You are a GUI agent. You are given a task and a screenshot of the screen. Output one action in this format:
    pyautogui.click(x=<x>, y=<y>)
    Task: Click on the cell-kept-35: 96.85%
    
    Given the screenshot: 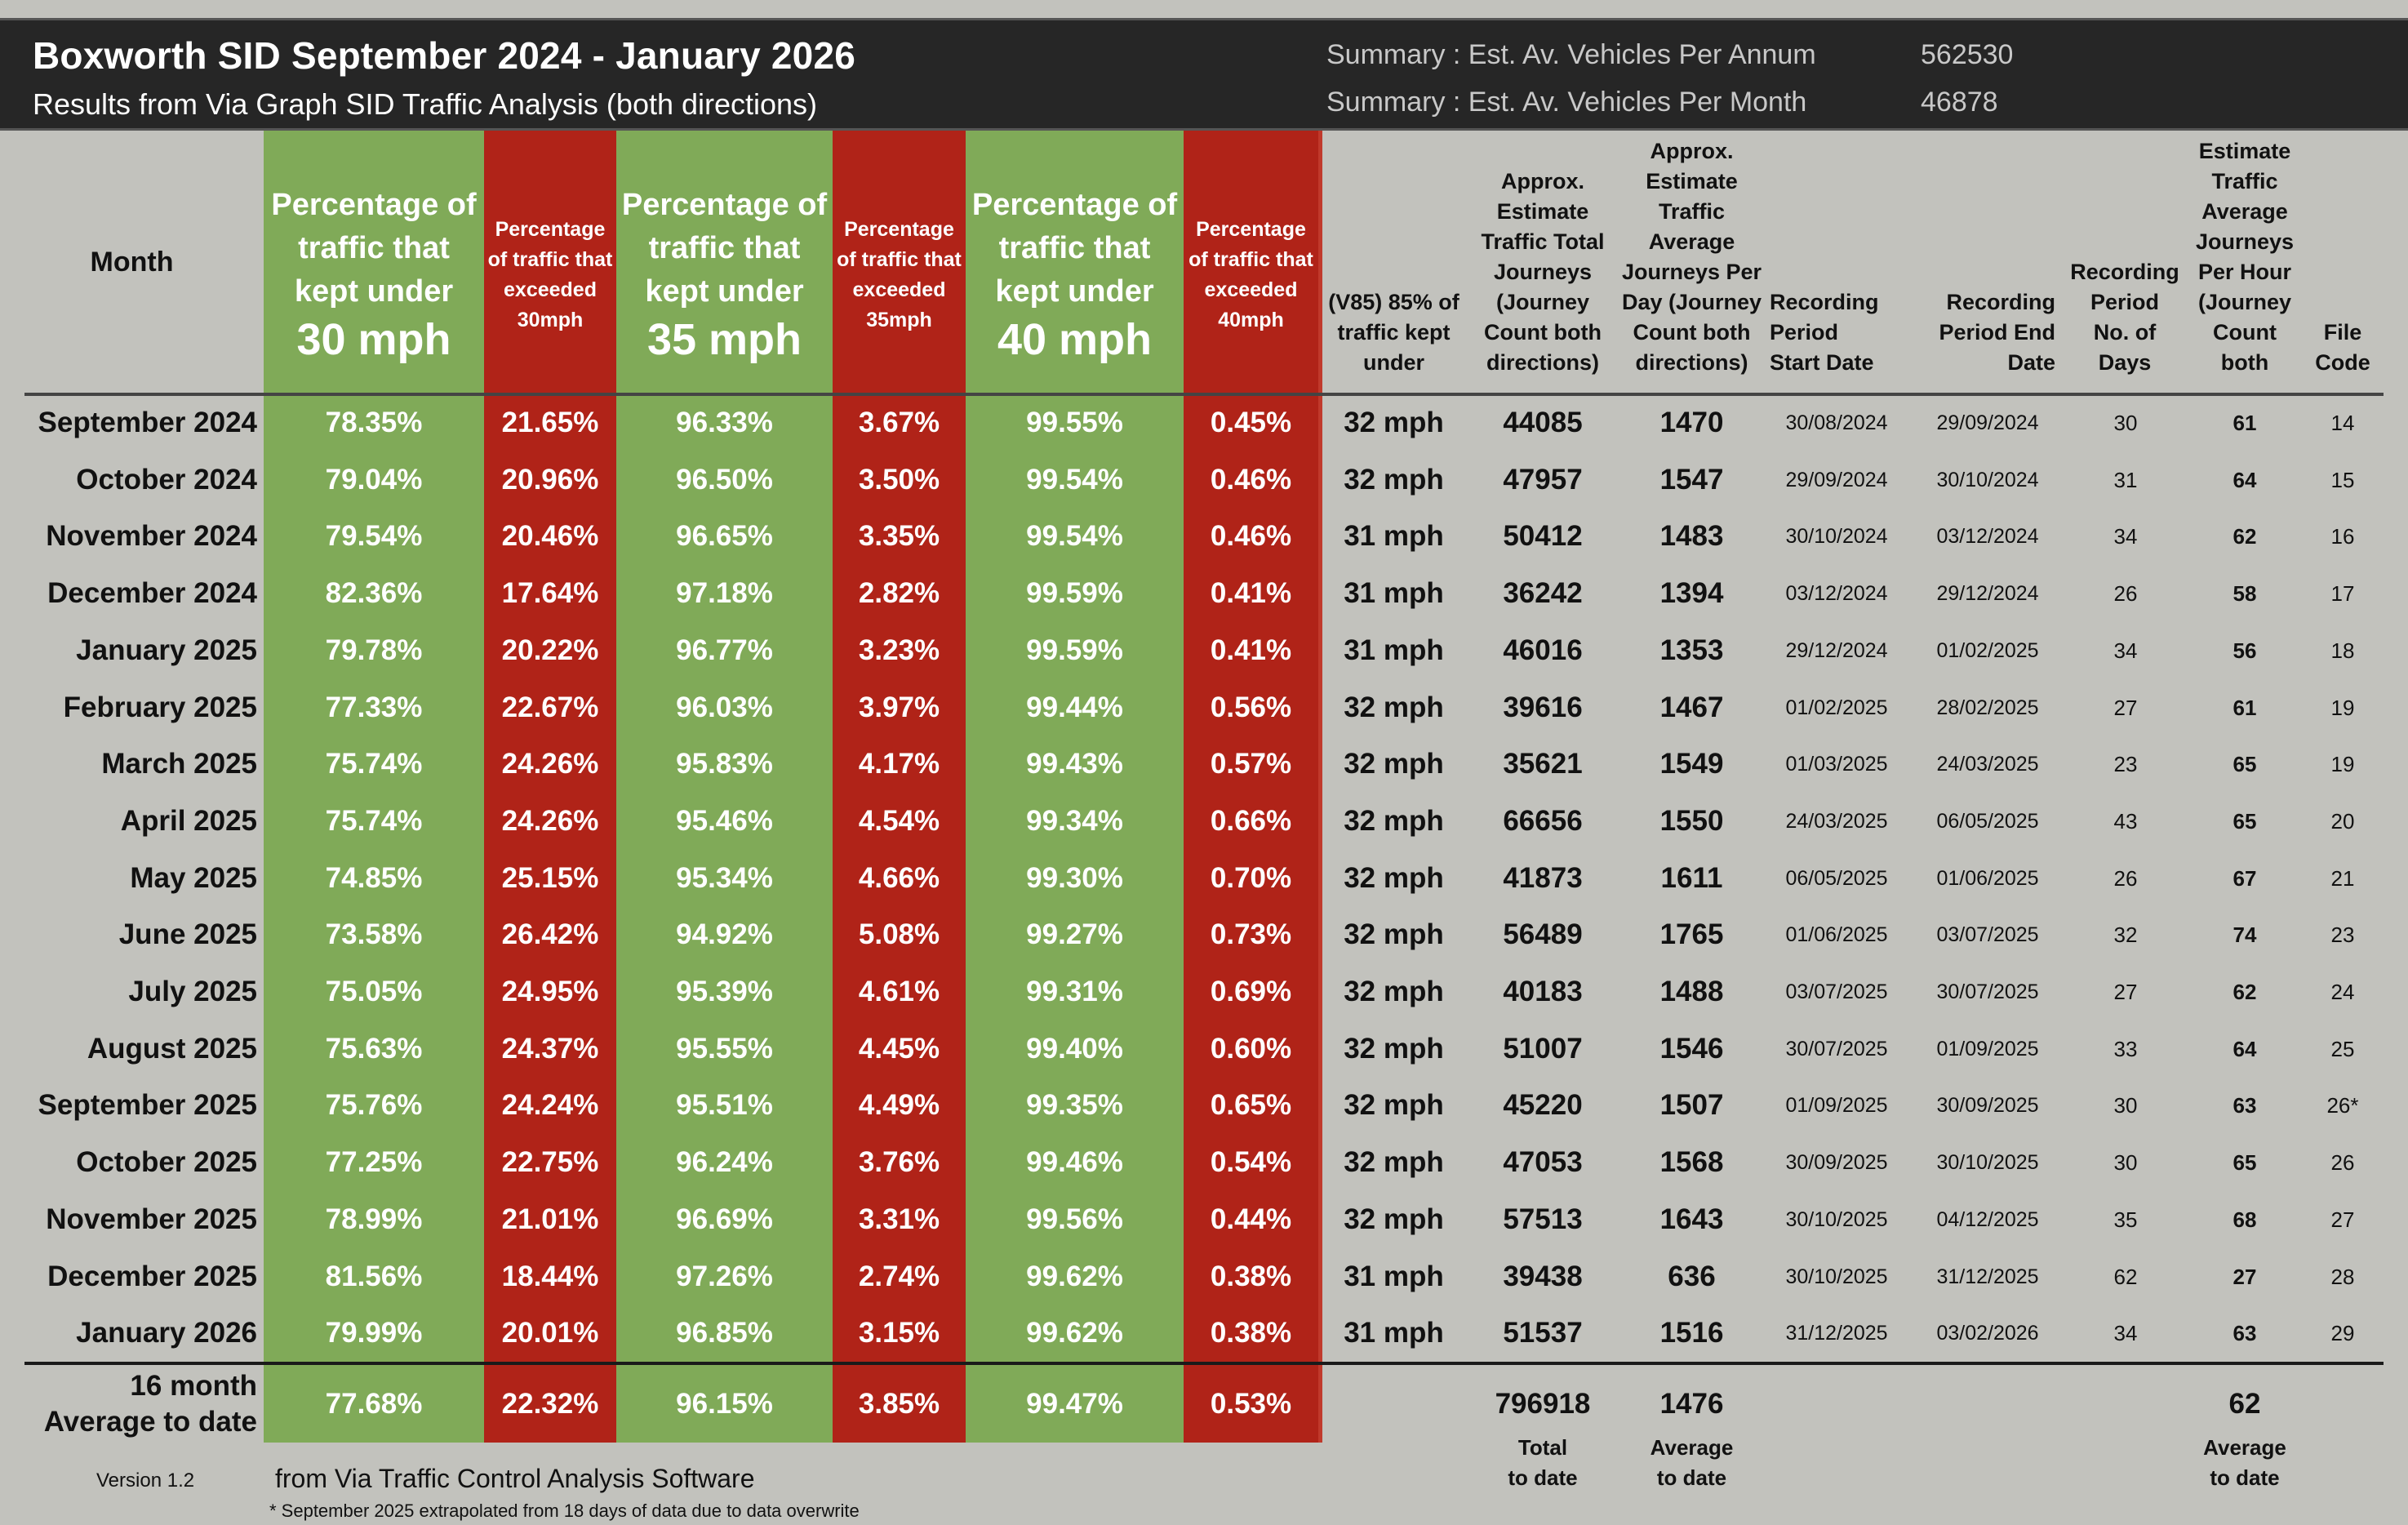 What is the action you would take?
    pyautogui.click(x=724, y=1333)
    